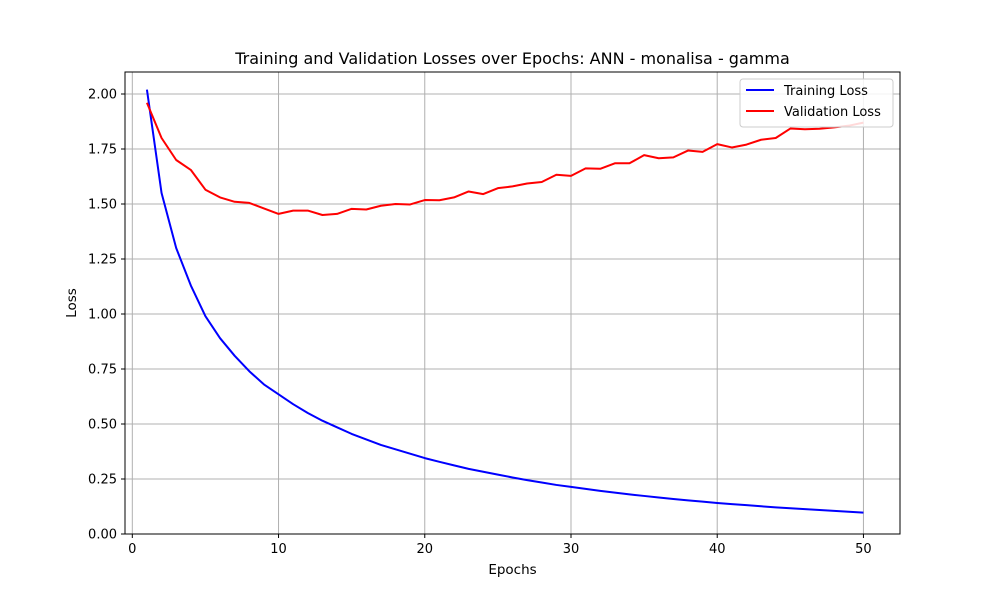 The image size is (1000, 600). Describe the element at coordinates (717, 549) in the screenshot. I see `x-tick-label: 40` at that location.